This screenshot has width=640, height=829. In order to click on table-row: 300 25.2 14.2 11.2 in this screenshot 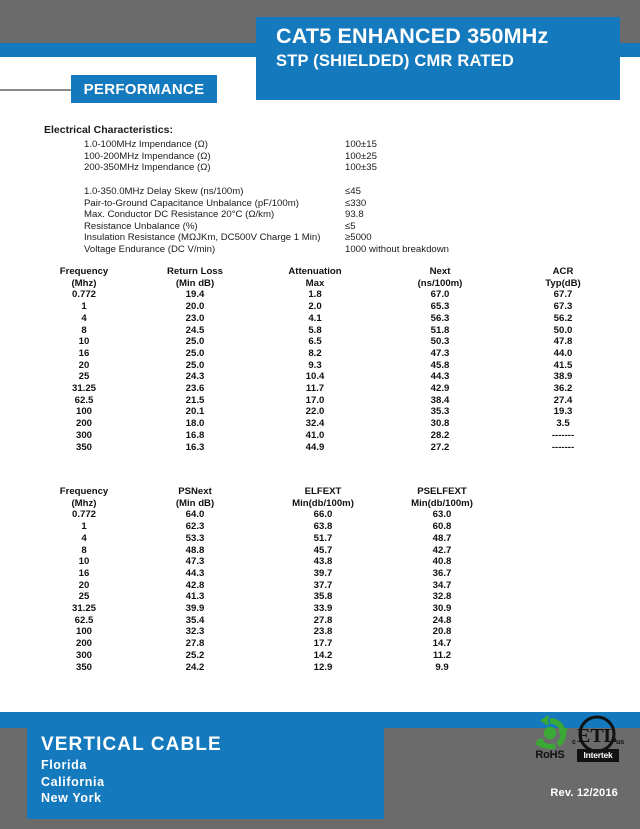, I will do `click(268, 656)`.